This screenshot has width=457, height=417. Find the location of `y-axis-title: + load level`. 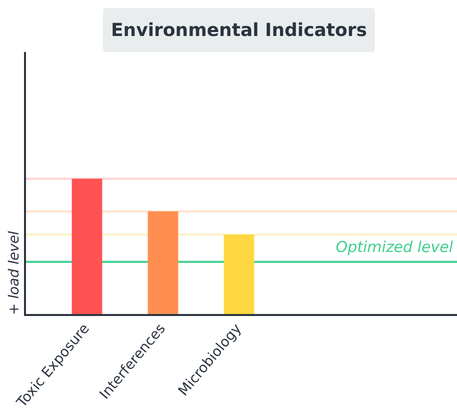

y-axis-title: + load level is located at coordinates (14, 273).